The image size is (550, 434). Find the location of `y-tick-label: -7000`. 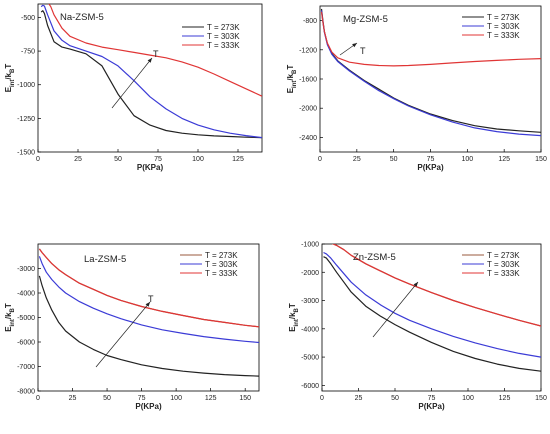

y-tick-label: -7000 is located at coordinates (26, 367).